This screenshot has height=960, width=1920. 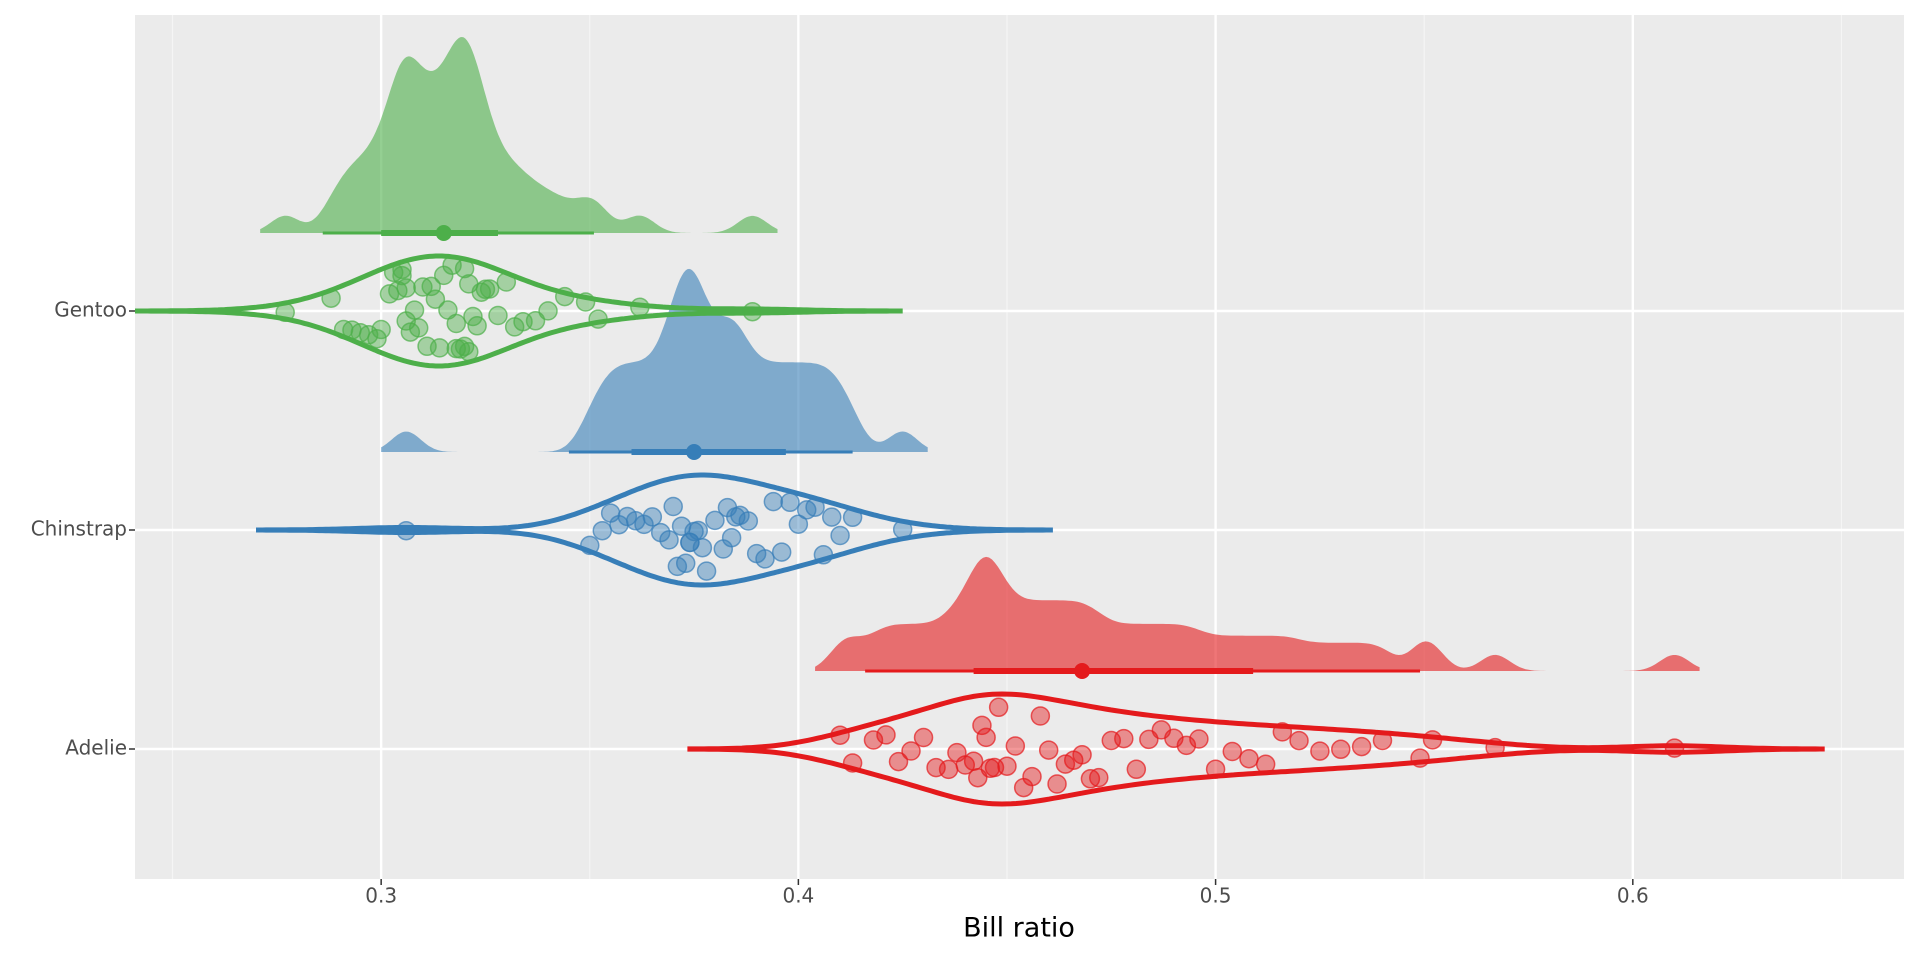 I want to click on x-tick-label: 0.5, so click(x=1216, y=896).